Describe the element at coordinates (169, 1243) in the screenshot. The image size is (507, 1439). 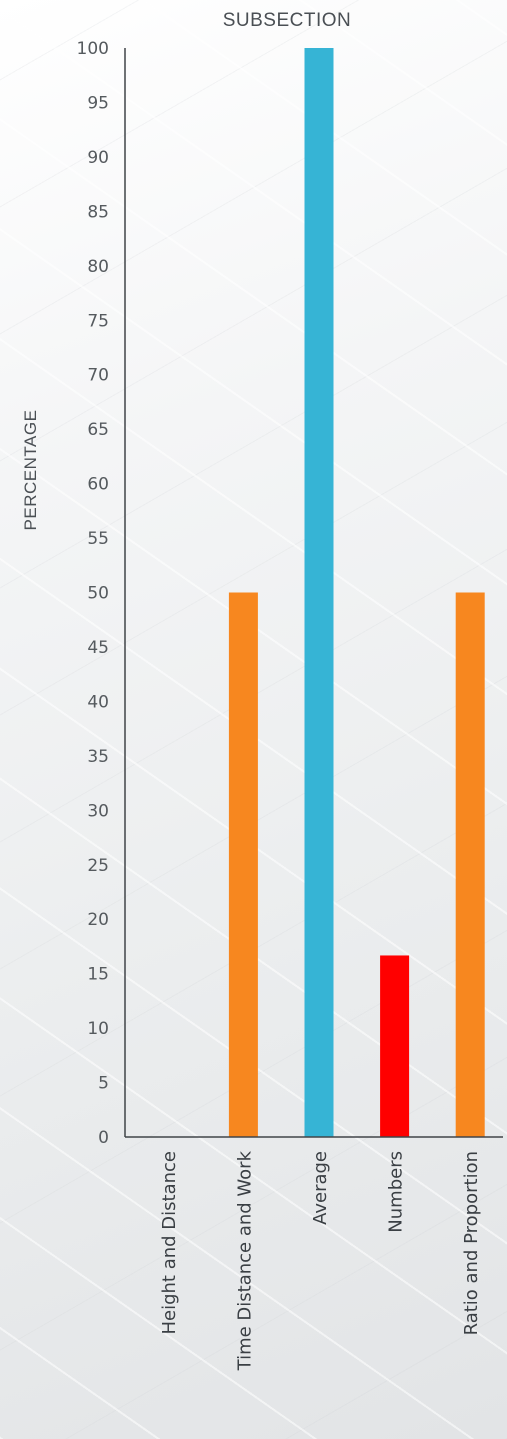
I see `x-category-label: Height and Distance` at that location.